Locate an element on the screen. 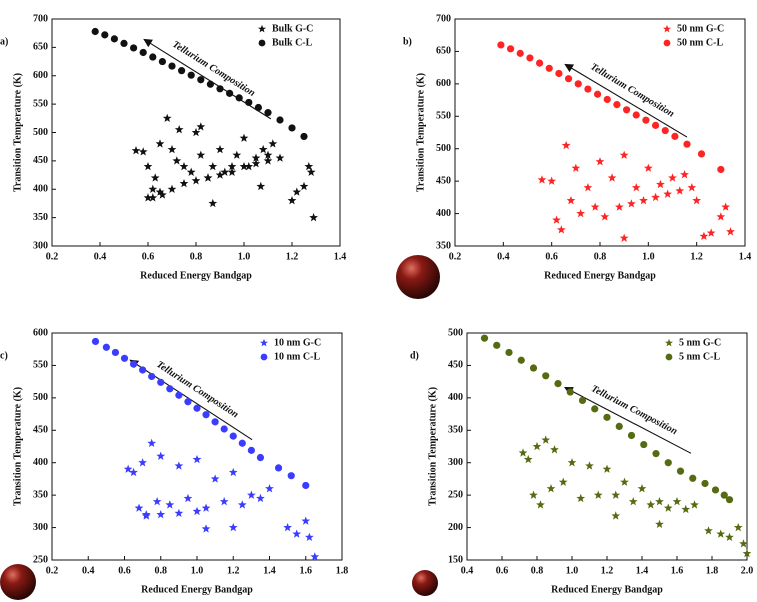 The height and width of the screenshot is (602, 757). legend-label: 50 nm G-C is located at coordinates (700, 28).